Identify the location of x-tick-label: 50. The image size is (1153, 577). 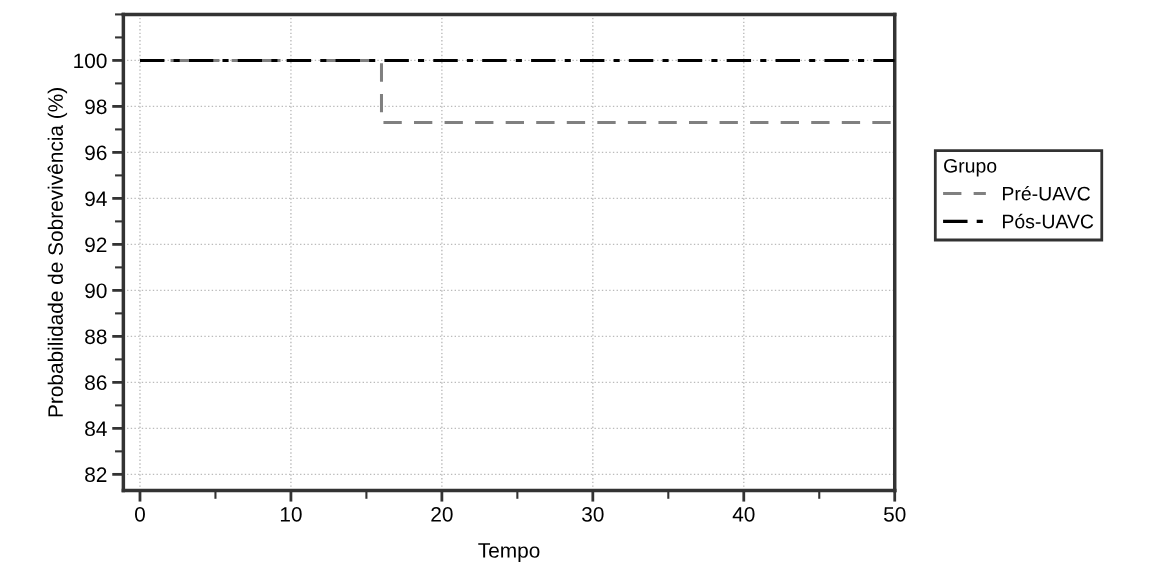
(894, 514).